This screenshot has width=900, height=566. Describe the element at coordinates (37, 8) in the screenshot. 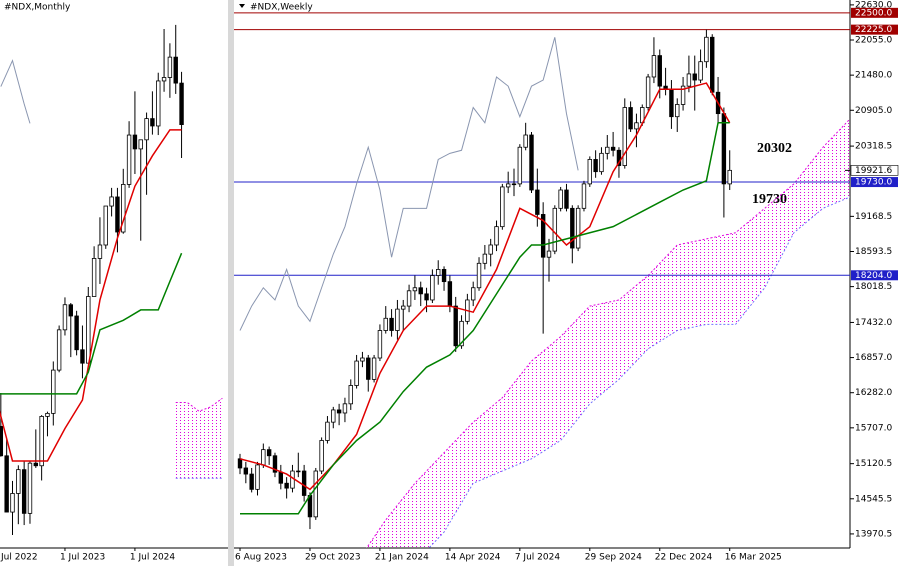

I see `panel-title: #NDX,Monthly` at that location.